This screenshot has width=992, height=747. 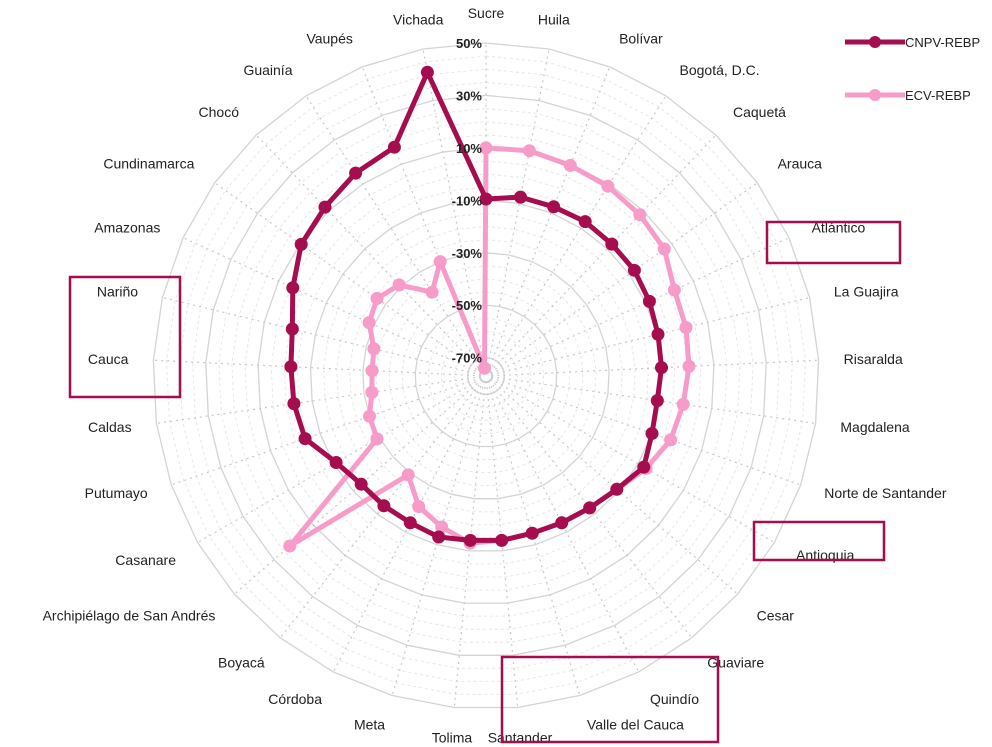 What do you see at coordinates (486, 199) in the screenshot?
I see `point-cnpv-rebp-sucre` at bounding box center [486, 199].